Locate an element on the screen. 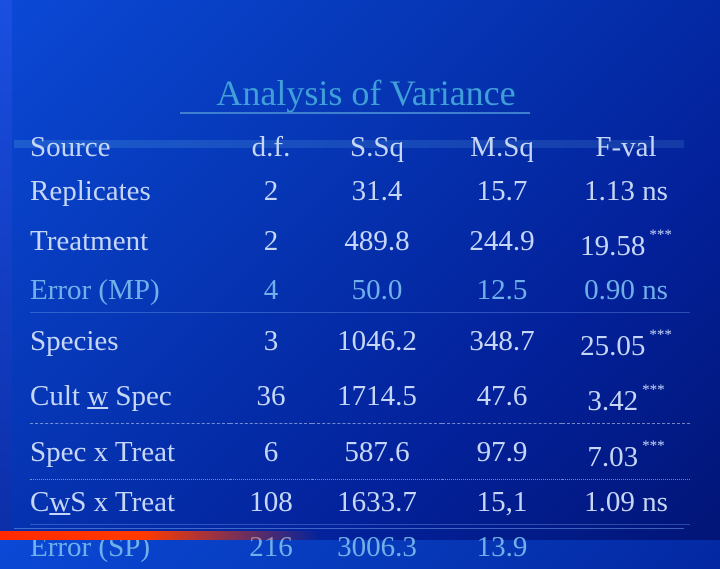 The image size is (720, 569). ms-cell: 348.7 is located at coordinates (502, 341).